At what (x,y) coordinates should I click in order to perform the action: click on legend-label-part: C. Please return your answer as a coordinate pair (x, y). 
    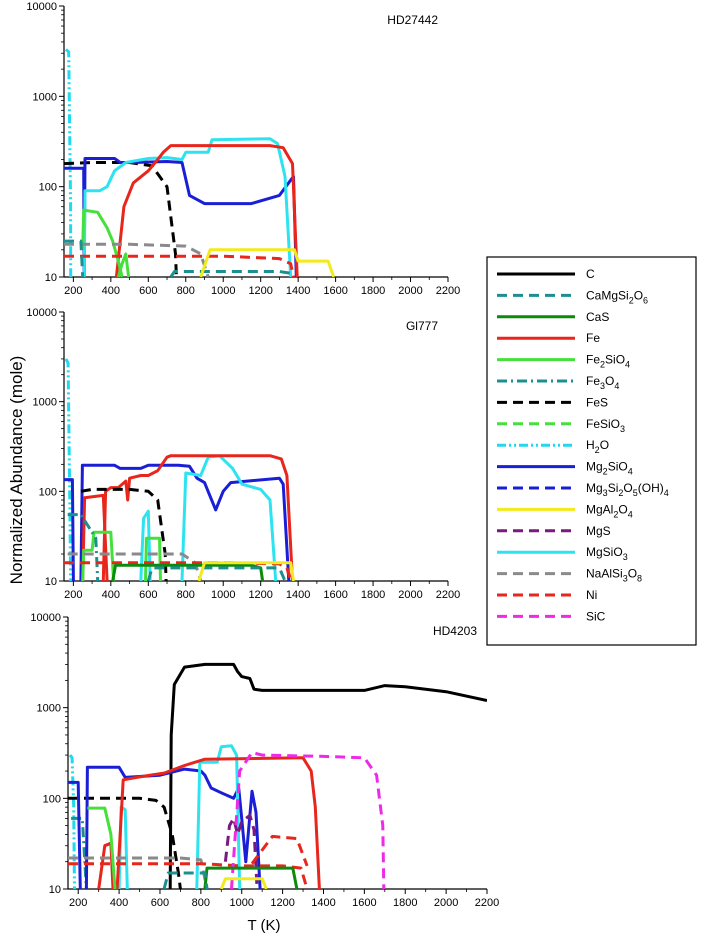
    Looking at the image, I should click on (590, 274).